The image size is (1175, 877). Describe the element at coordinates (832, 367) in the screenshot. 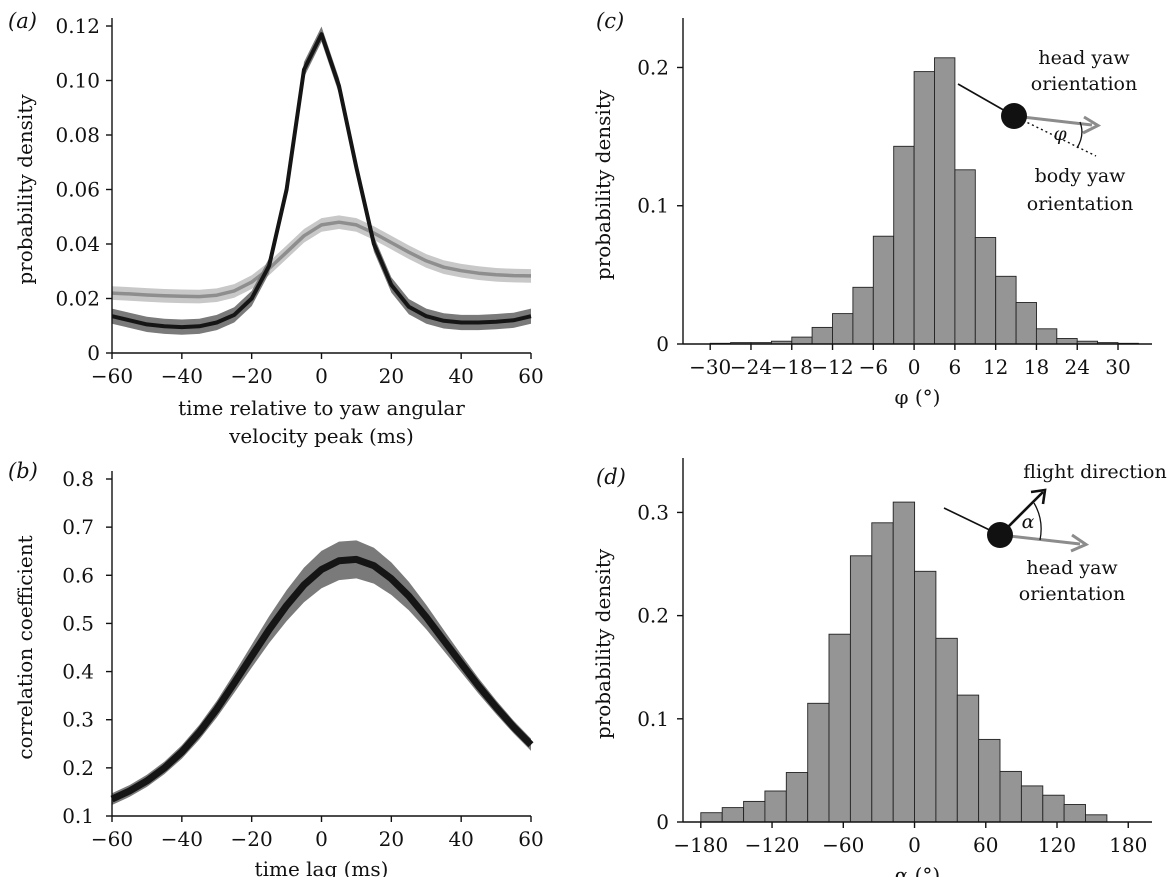

I see `x-tick-label: −12` at that location.